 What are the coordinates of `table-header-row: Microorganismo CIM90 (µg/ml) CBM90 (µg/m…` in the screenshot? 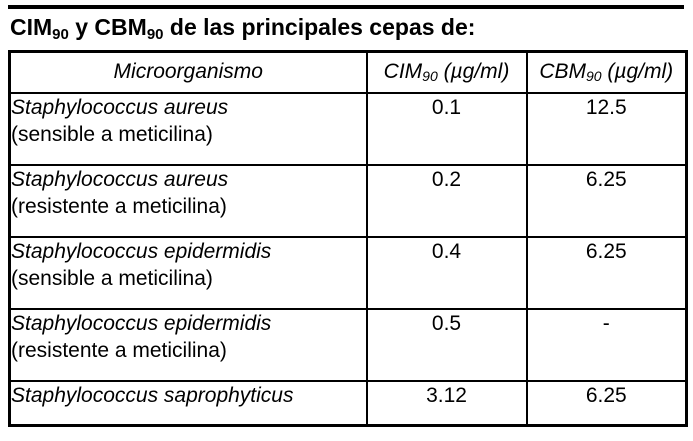 It's located at (348, 72).